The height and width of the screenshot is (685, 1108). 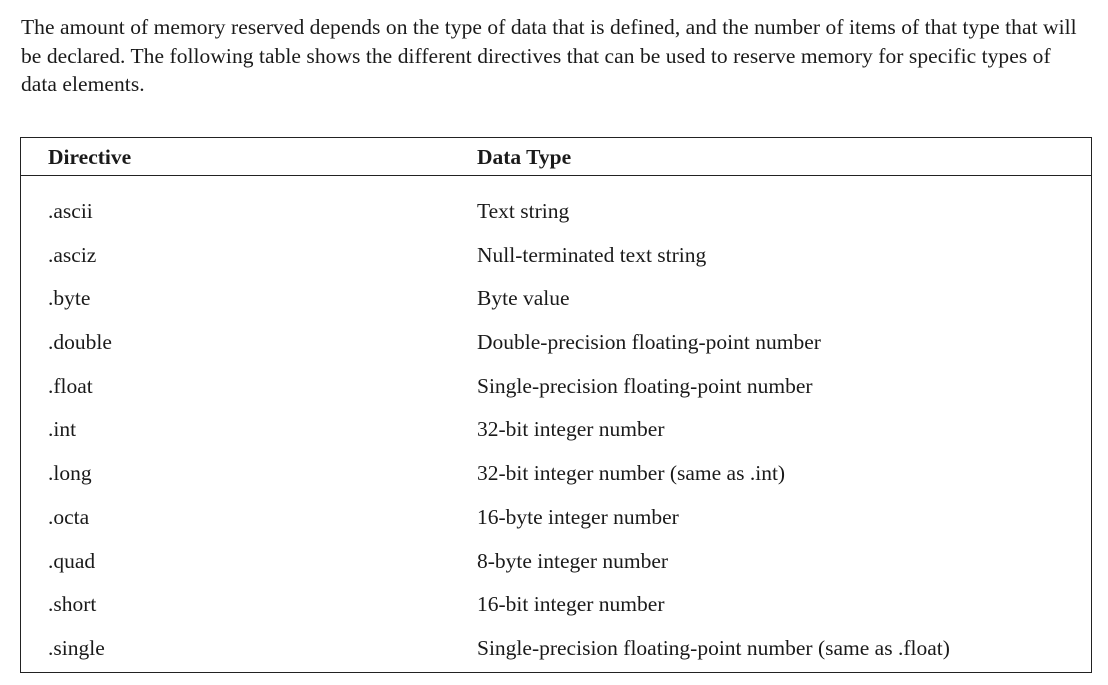 I want to click on directive-cell: .double, so click(x=80, y=342).